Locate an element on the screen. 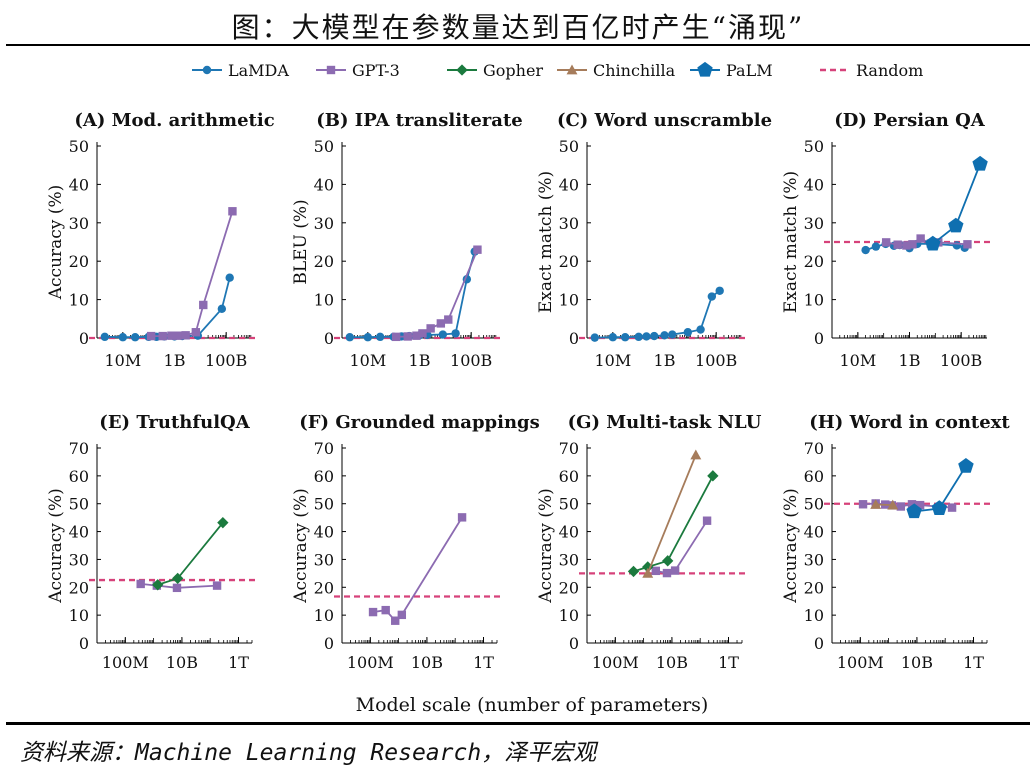  legend-item-palm: PaLM is located at coordinates (731, 70).